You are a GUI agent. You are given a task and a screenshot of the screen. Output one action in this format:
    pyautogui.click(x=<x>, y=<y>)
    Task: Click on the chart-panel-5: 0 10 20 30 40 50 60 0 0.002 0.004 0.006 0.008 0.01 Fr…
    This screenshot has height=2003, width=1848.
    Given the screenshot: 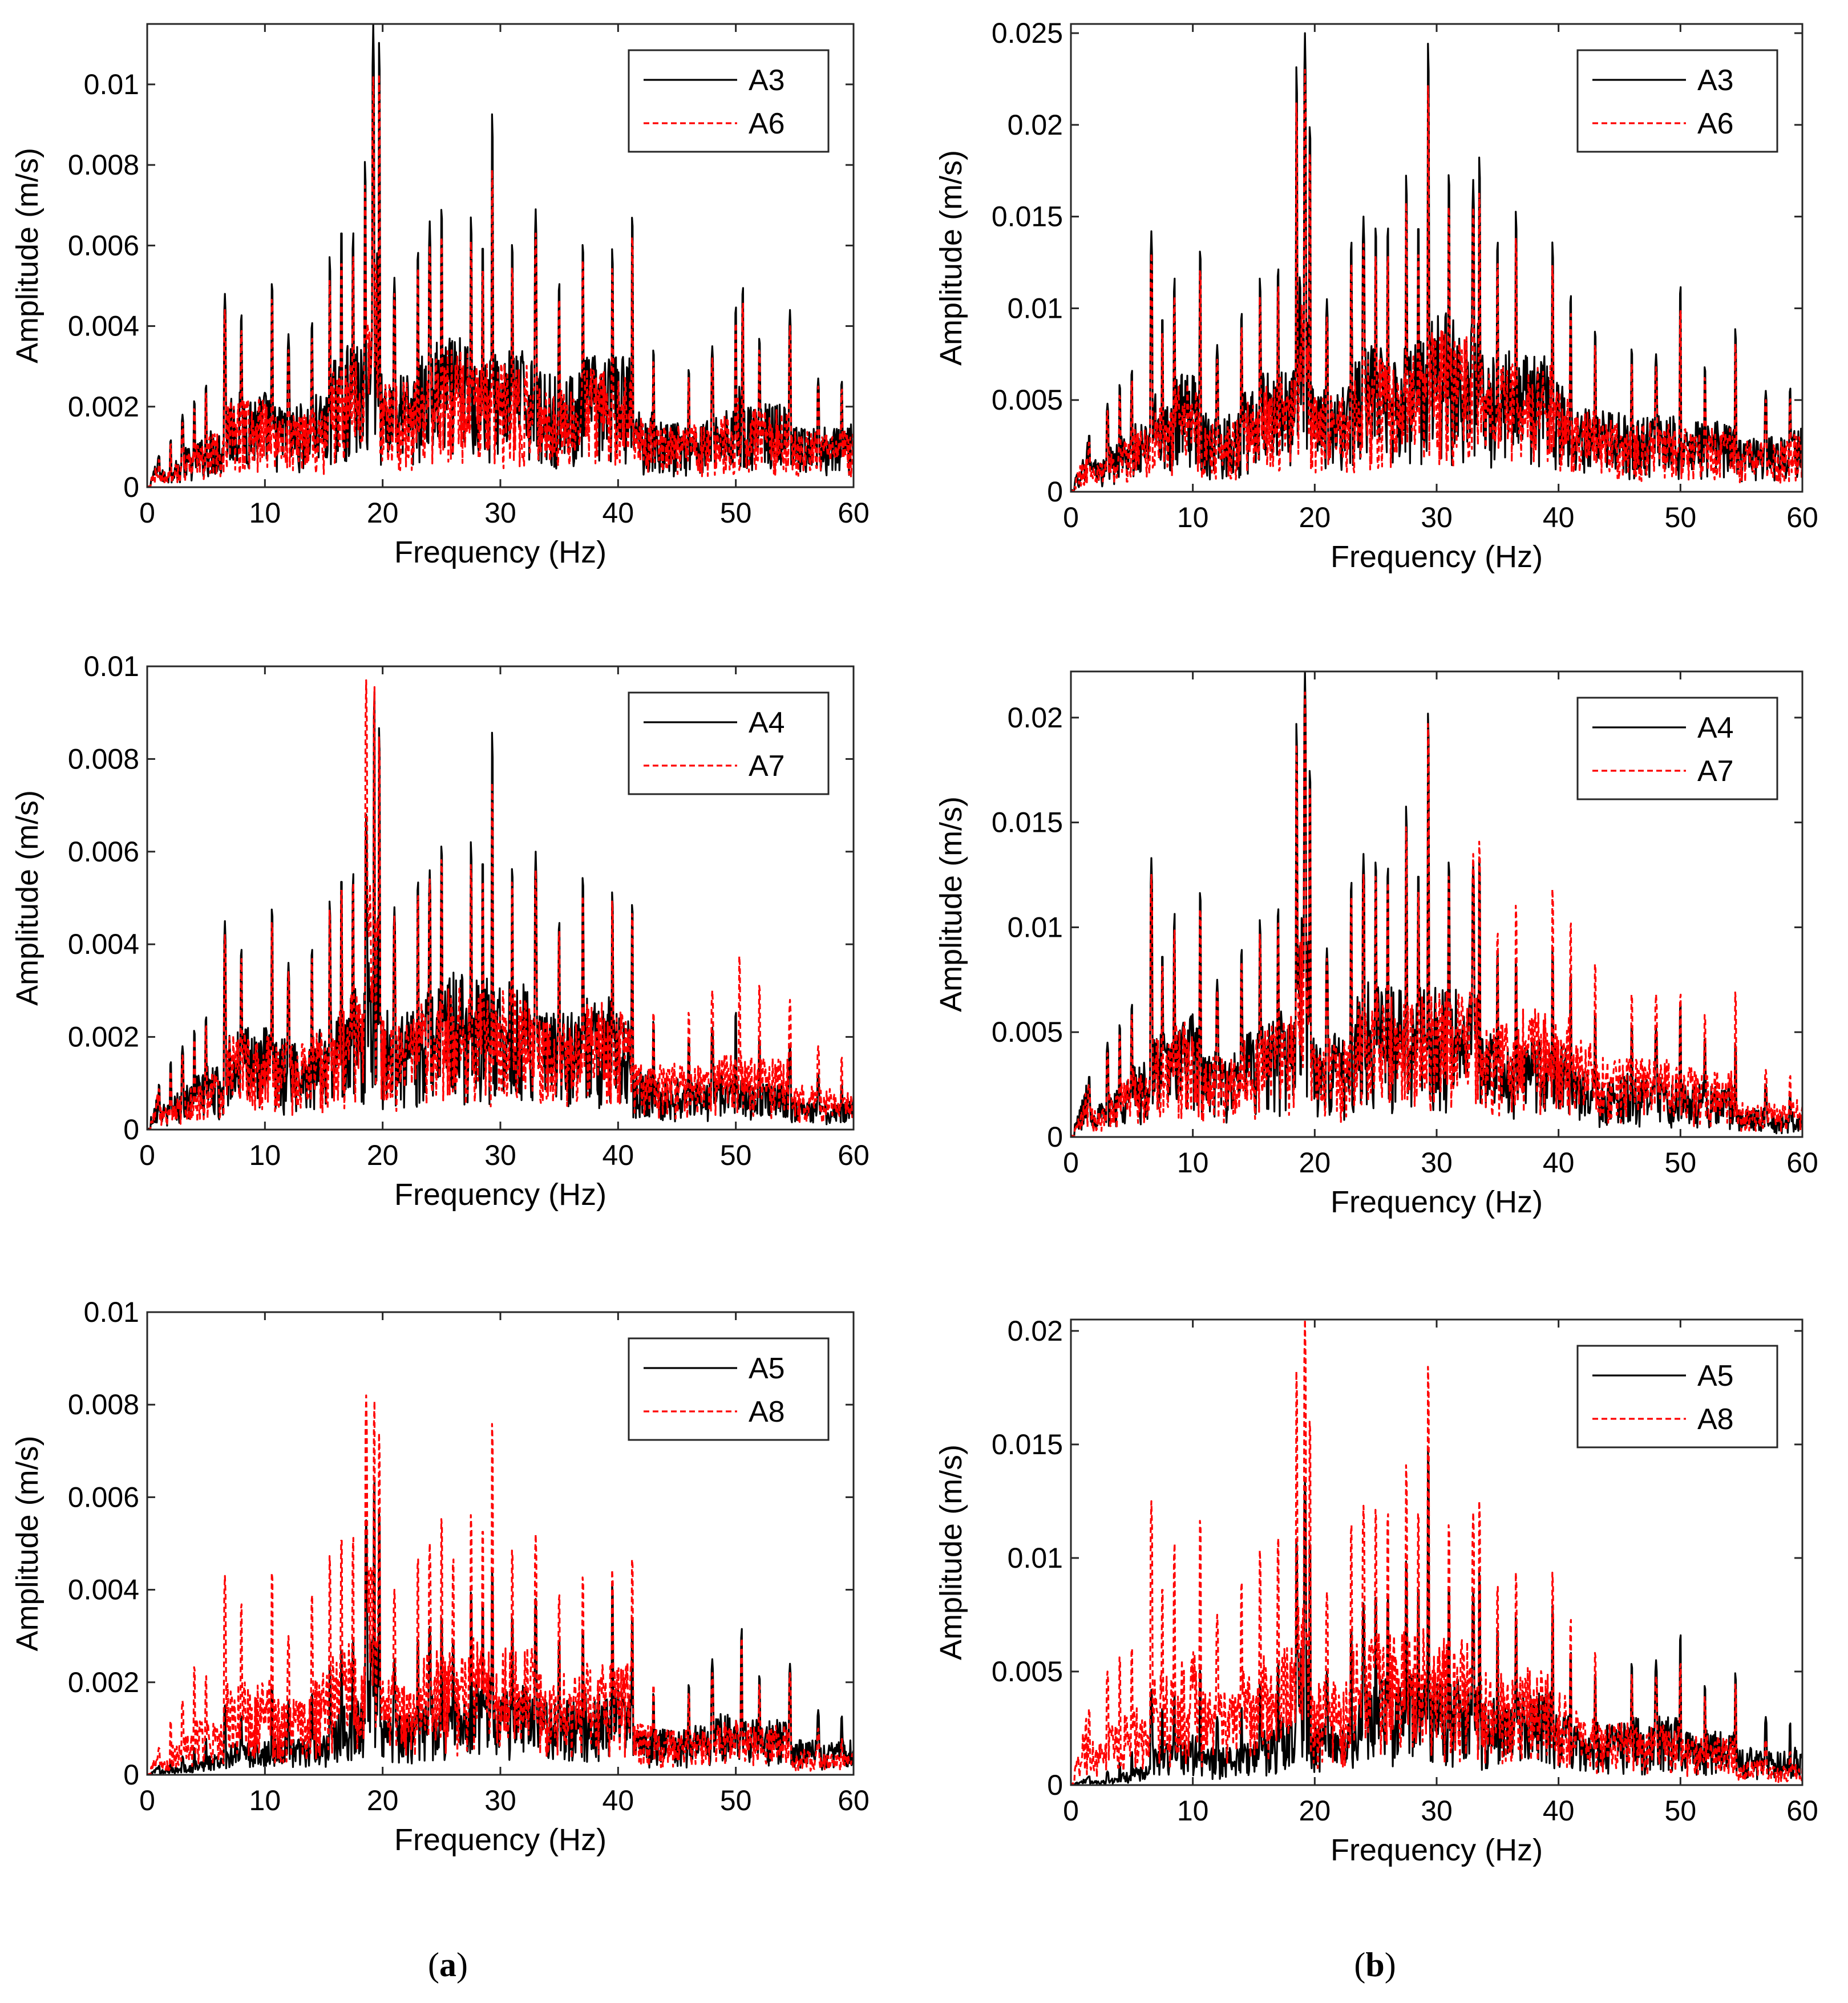 What is the action you would take?
    pyautogui.click(x=440, y=1577)
    